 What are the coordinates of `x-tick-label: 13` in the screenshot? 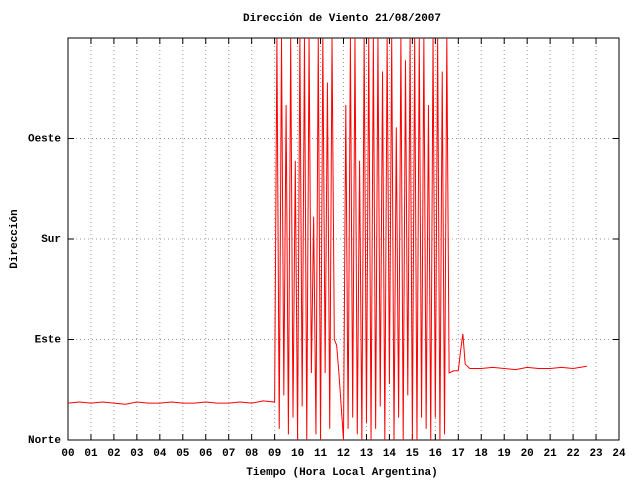 It's located at (367, 454).